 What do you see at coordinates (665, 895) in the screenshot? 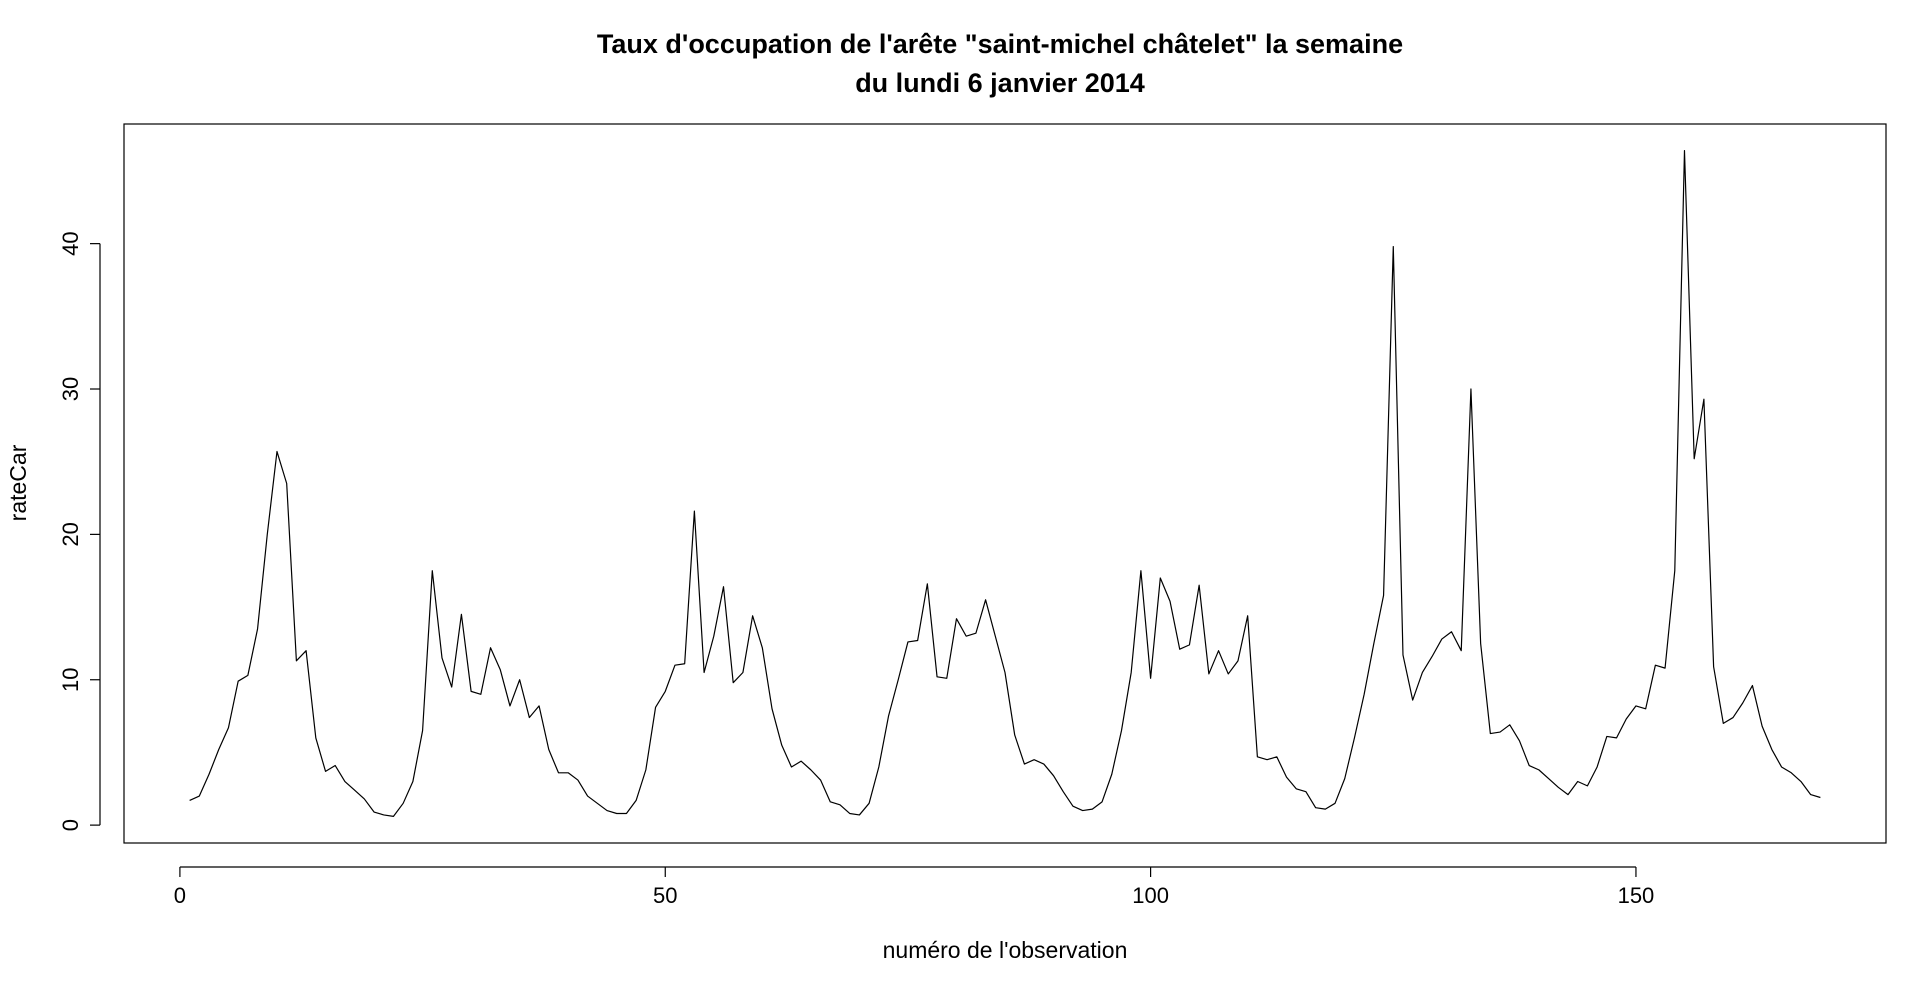
I see `x-tick-label: 50` at bounding box center [665, 895].